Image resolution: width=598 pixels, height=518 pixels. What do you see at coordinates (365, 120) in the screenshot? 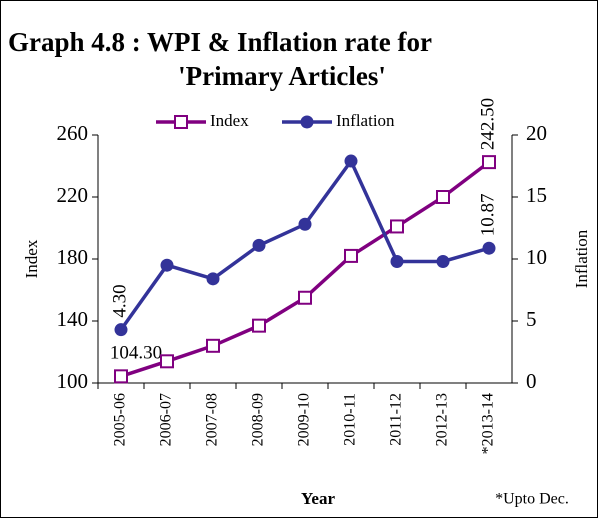
I see `legend-label: Inflation` at bounding box center [365, 120].